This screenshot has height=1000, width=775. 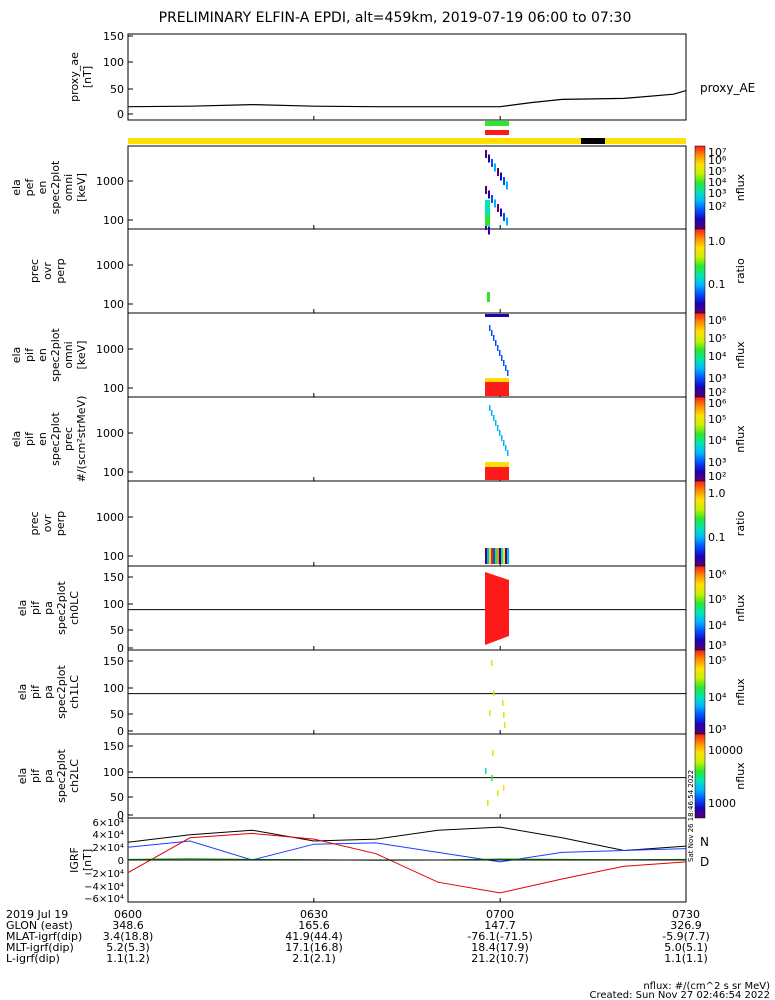 What do you see at coordinates (34, 271) in the screenshot?
I see `panel-label-line: prec` at bounding box center [34, 271].